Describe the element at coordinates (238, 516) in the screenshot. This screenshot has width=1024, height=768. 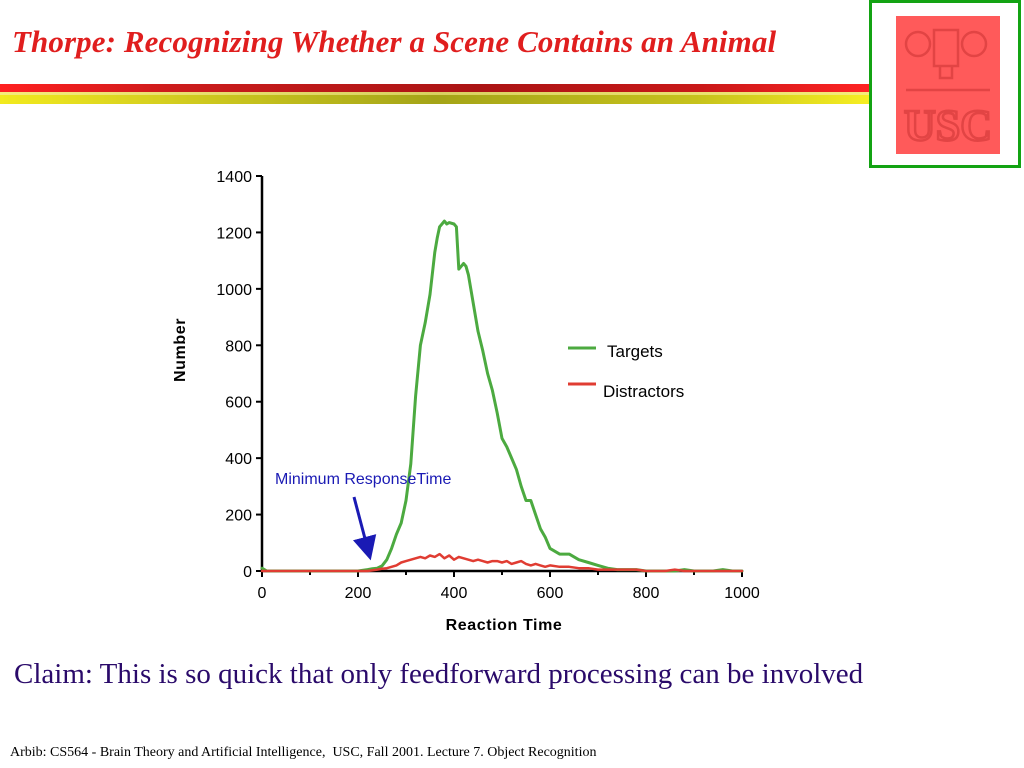
I see `y-tick-label: 200` at that location.